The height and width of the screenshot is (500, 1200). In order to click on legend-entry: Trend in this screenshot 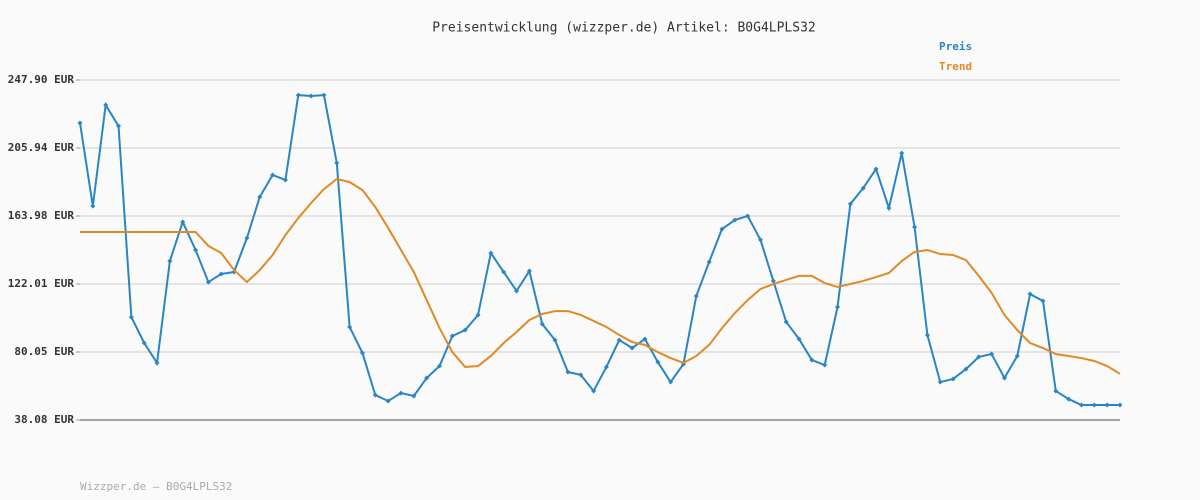, I will do `click(955, 66)`.